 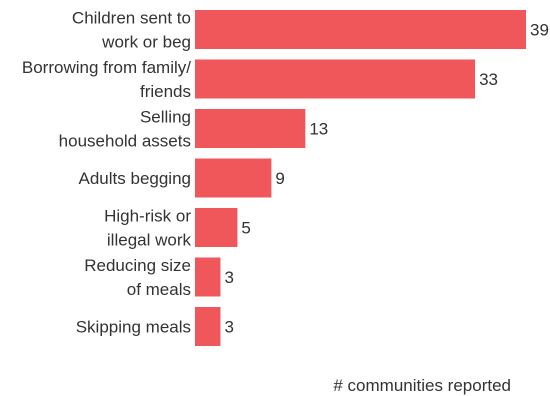 I want to click on category-label-line: work or beg, so click(x=146, y=42).